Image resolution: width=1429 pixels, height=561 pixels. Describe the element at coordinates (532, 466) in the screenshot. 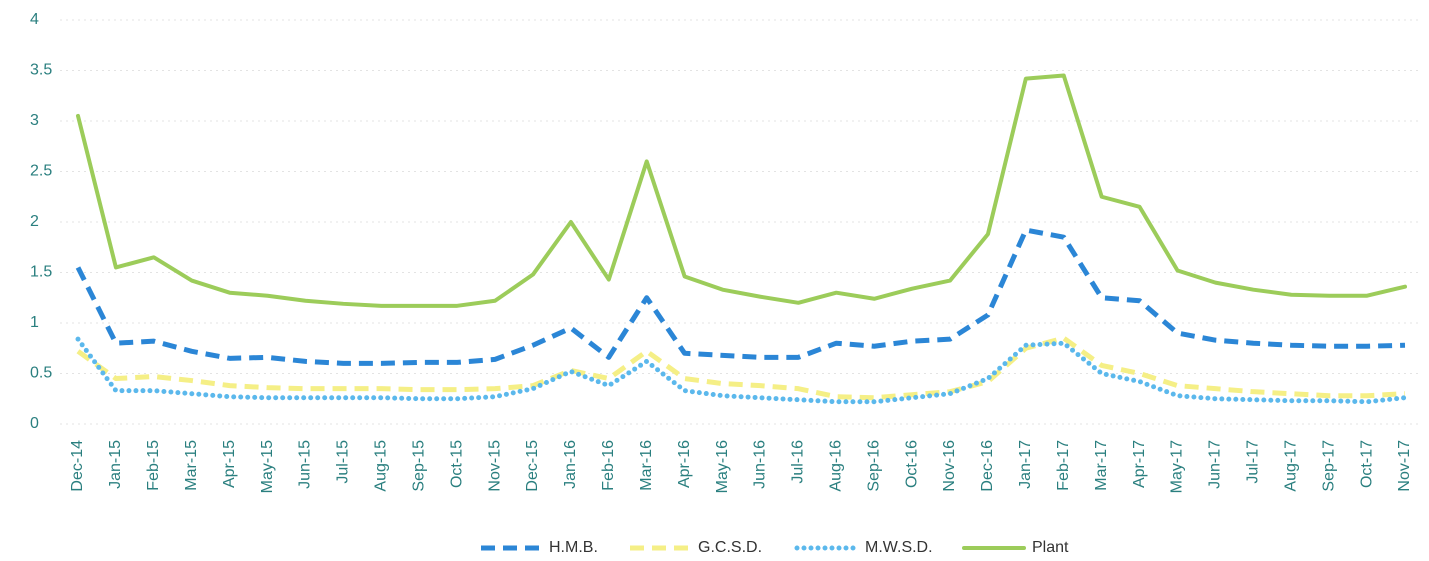

I see `x-tick-label: Dec-15` at that location.